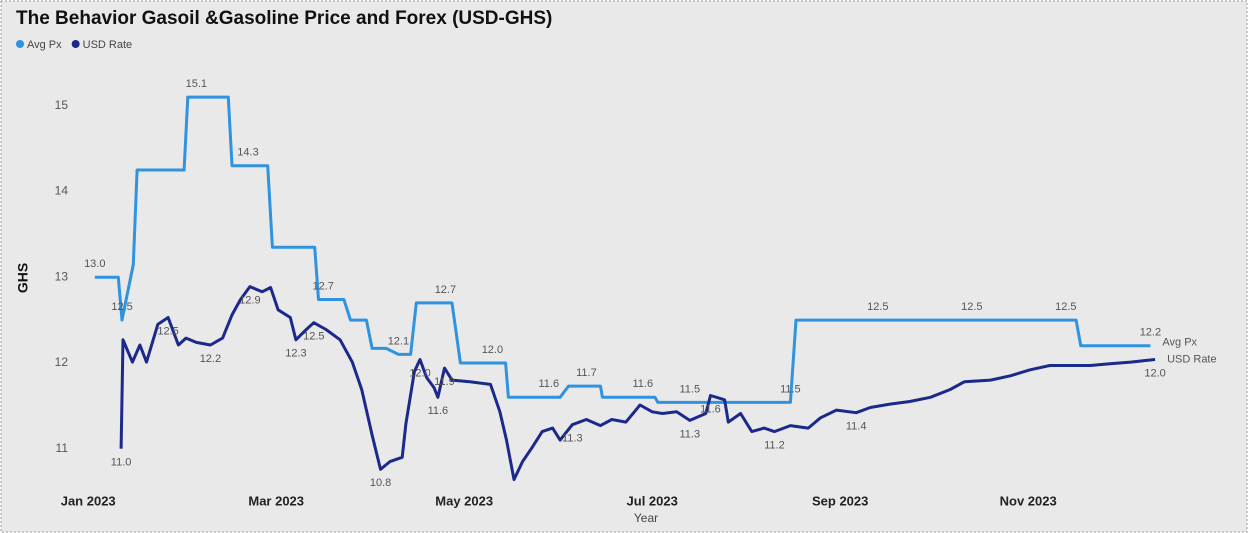 Image resolution: width=1248 pixels, height=533 pixels. What do you see at coordinates (398, 341) in the screenshot?
I see `data-label: 12.1` at bounding box center [398, 341].